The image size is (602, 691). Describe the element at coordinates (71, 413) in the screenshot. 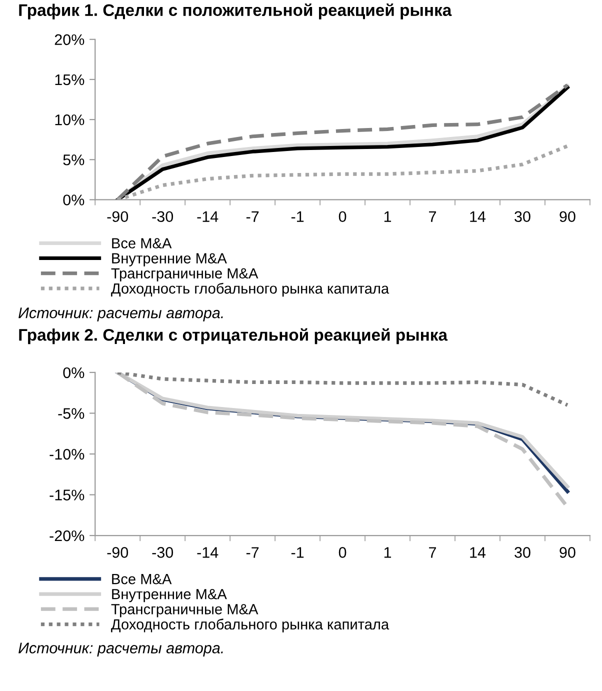

I see `y-tick-label: -5%` at that location.